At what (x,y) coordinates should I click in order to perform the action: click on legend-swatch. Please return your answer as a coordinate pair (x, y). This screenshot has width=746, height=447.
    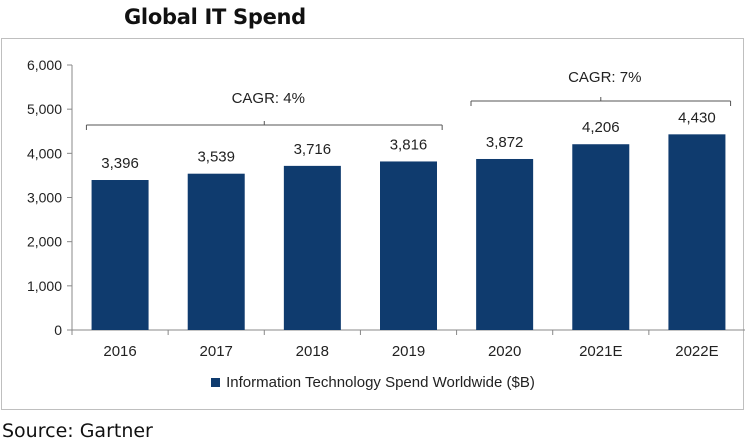
    Looking at the image, I should click on (216, 382).